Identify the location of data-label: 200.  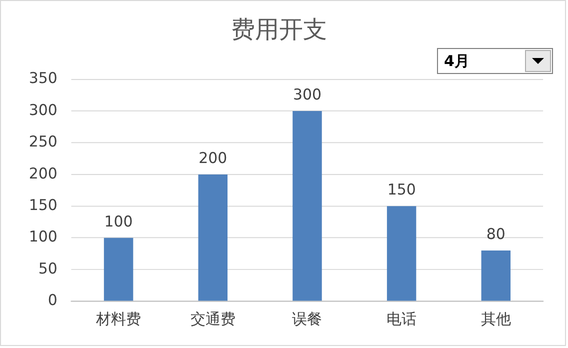
(213, 157).